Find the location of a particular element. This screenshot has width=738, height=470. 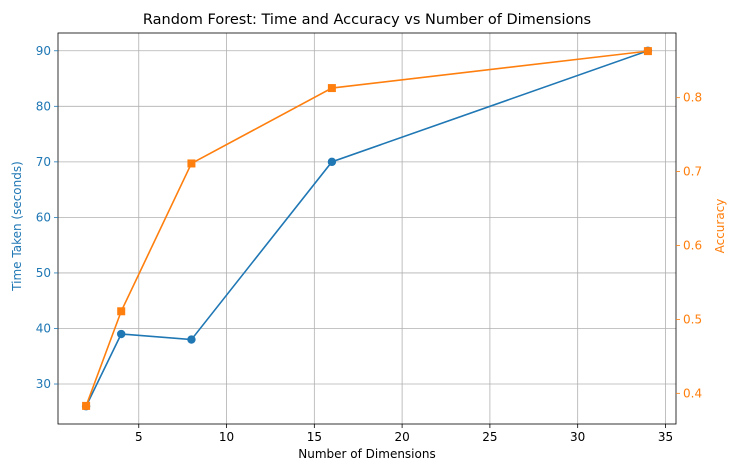

right-y-tick-label: 0.4 is located at coordinates (692, 393).